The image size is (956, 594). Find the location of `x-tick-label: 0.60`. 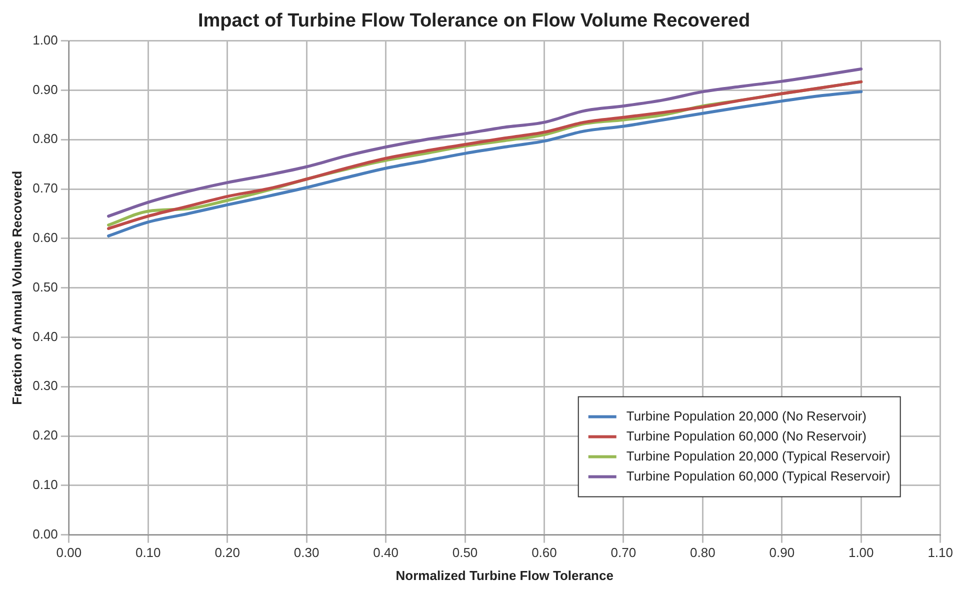

x-tick-label: 0.60 is located at coordinates (544, 552).